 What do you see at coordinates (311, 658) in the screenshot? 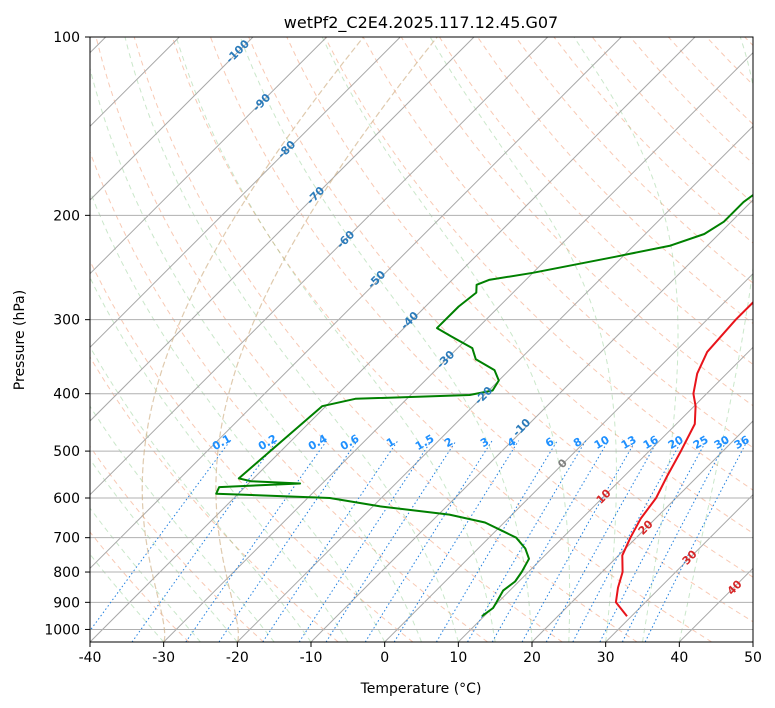
I see `x-tick-label: -10` at bounding box center [311, 658].